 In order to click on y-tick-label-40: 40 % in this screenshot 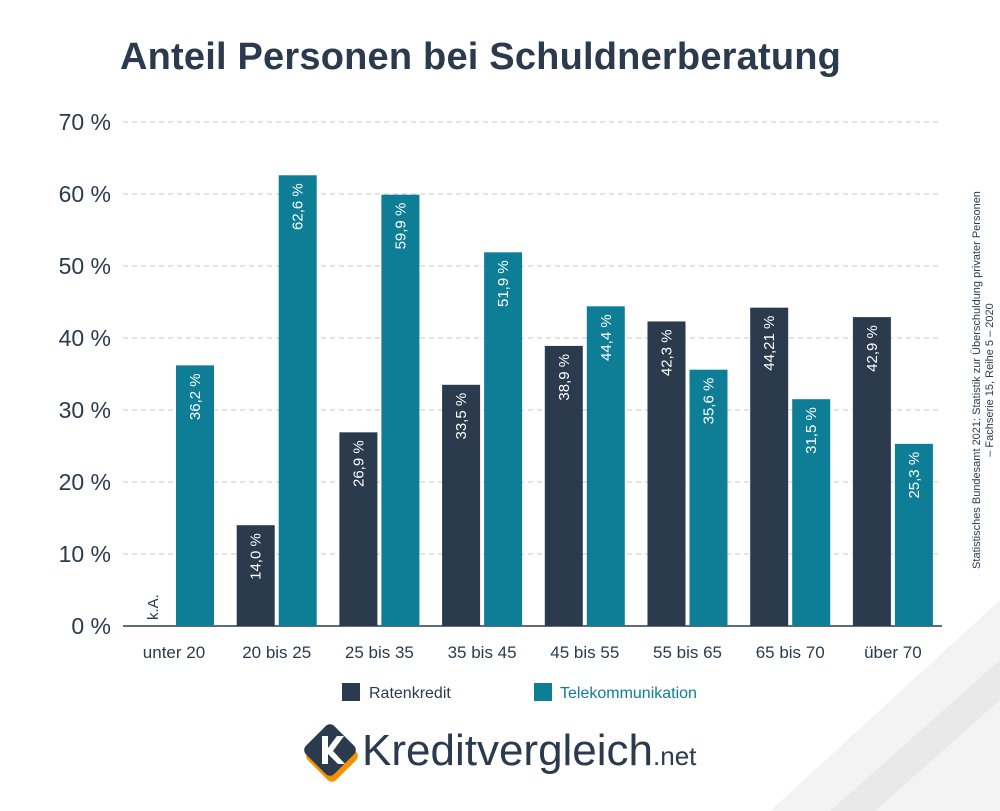, I will do `click(85, 338)`.